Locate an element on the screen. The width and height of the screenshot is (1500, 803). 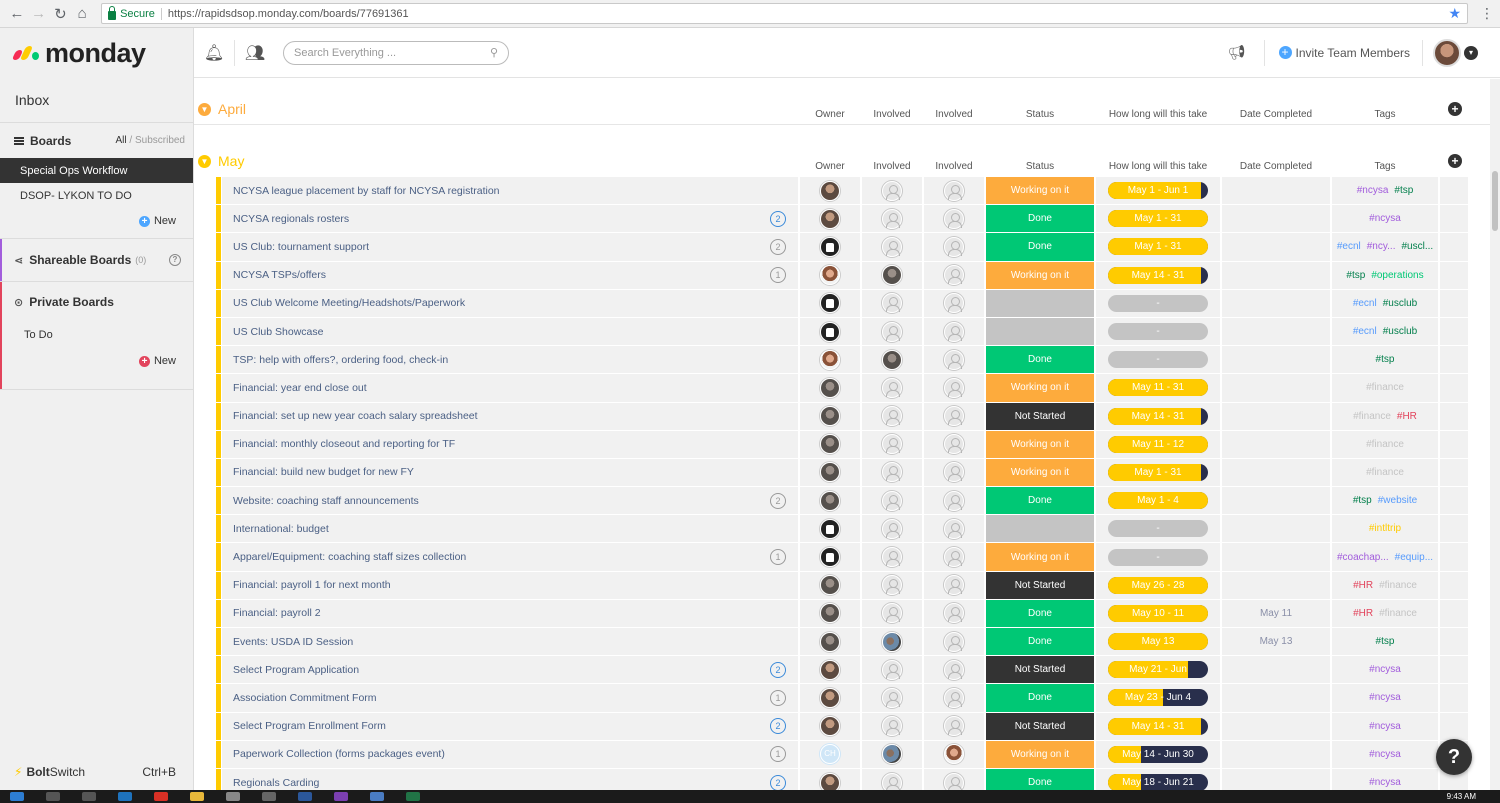
column-header-owner: Owner is located at coordinates (830, 114).